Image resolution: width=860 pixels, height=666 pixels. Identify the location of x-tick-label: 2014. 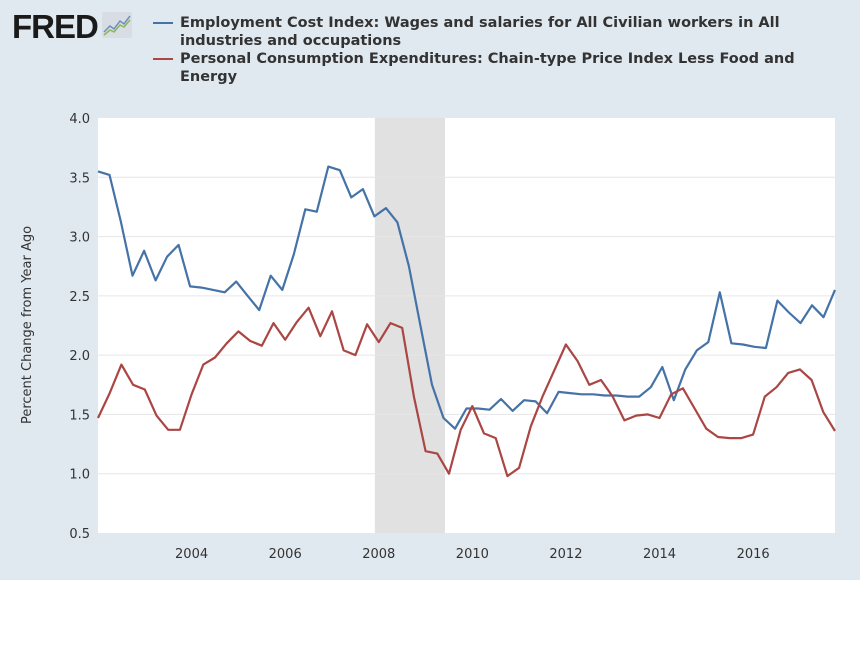
(659, 554).